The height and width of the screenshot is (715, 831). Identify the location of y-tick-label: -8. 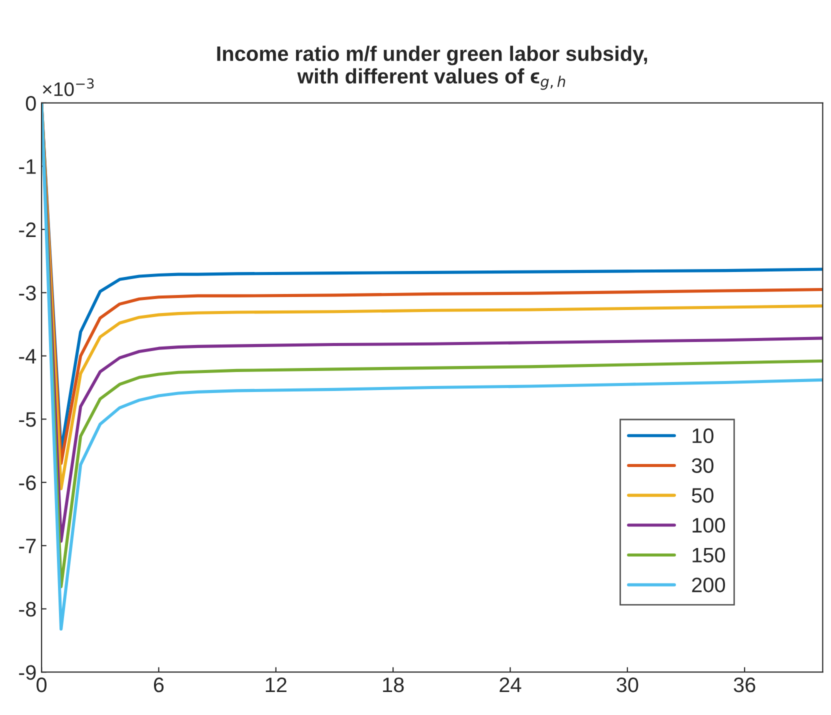
(27, 609).